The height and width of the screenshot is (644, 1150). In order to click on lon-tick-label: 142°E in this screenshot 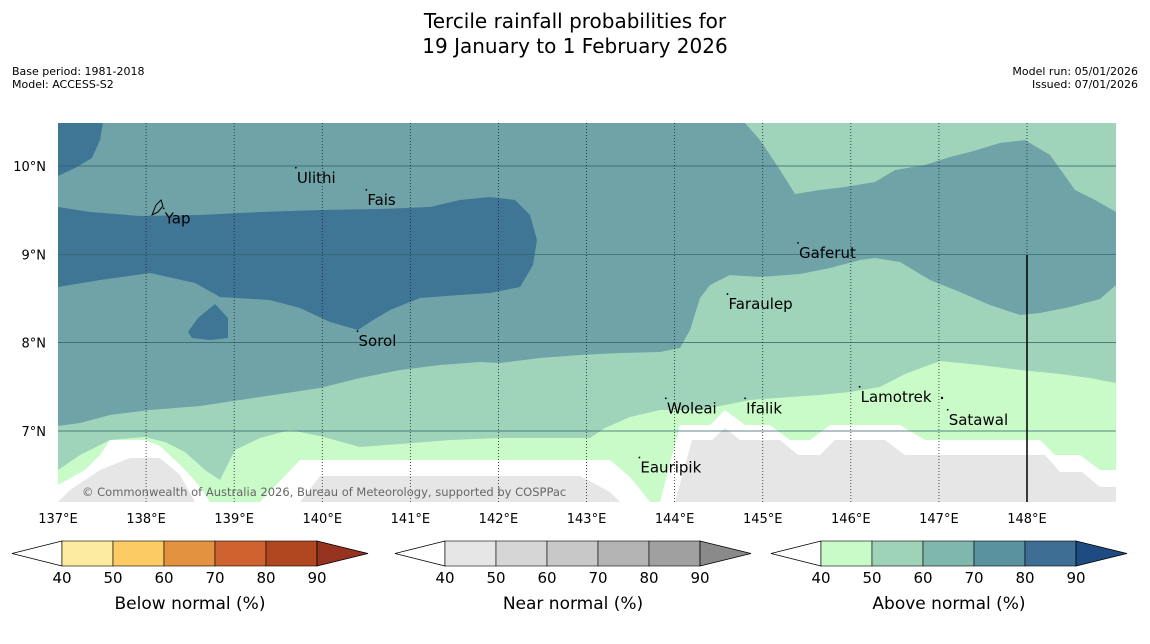, I will do `click(499, 519)`.